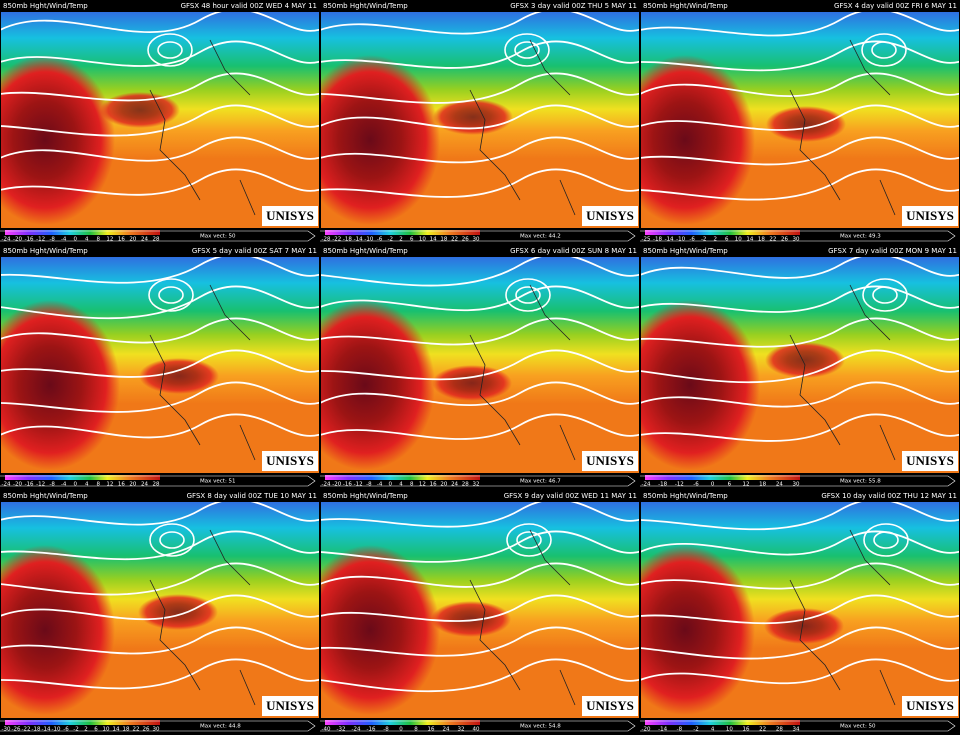 The width and height of the screenshot is (960, 735). What do you see at coordinates (220, 727) in the screenshot?
I see `max-vect: Max vect: 44.8` at bounding box center [220, 727].